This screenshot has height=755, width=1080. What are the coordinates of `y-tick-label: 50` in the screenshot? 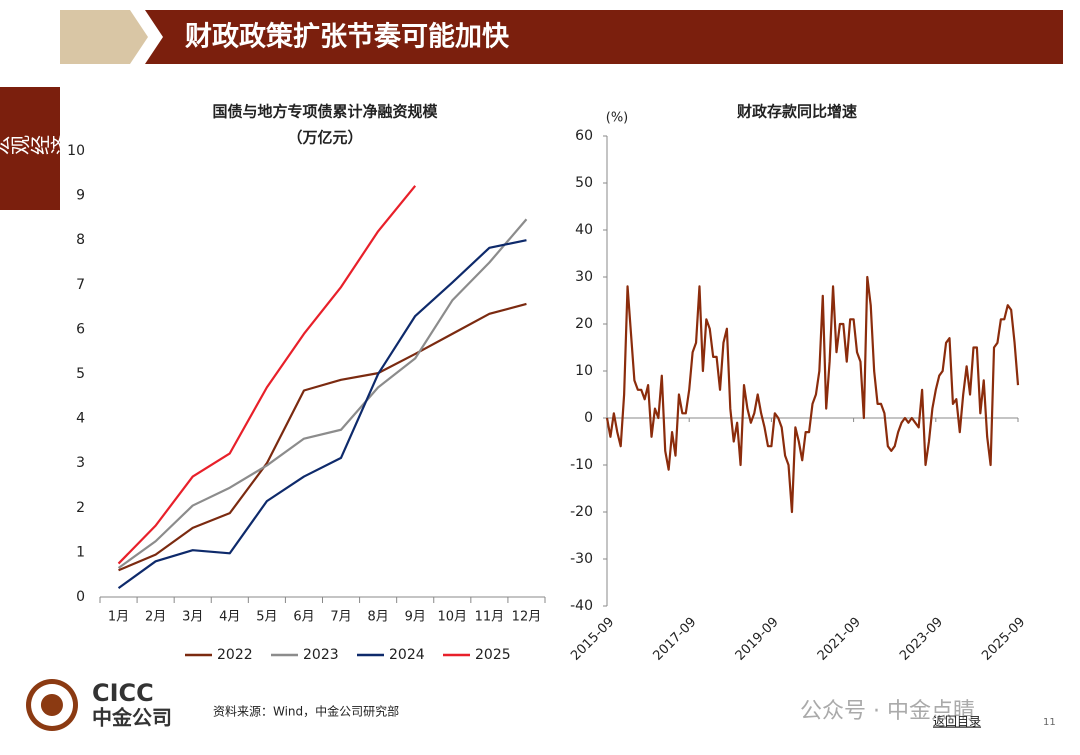 It's located at (584, 183).